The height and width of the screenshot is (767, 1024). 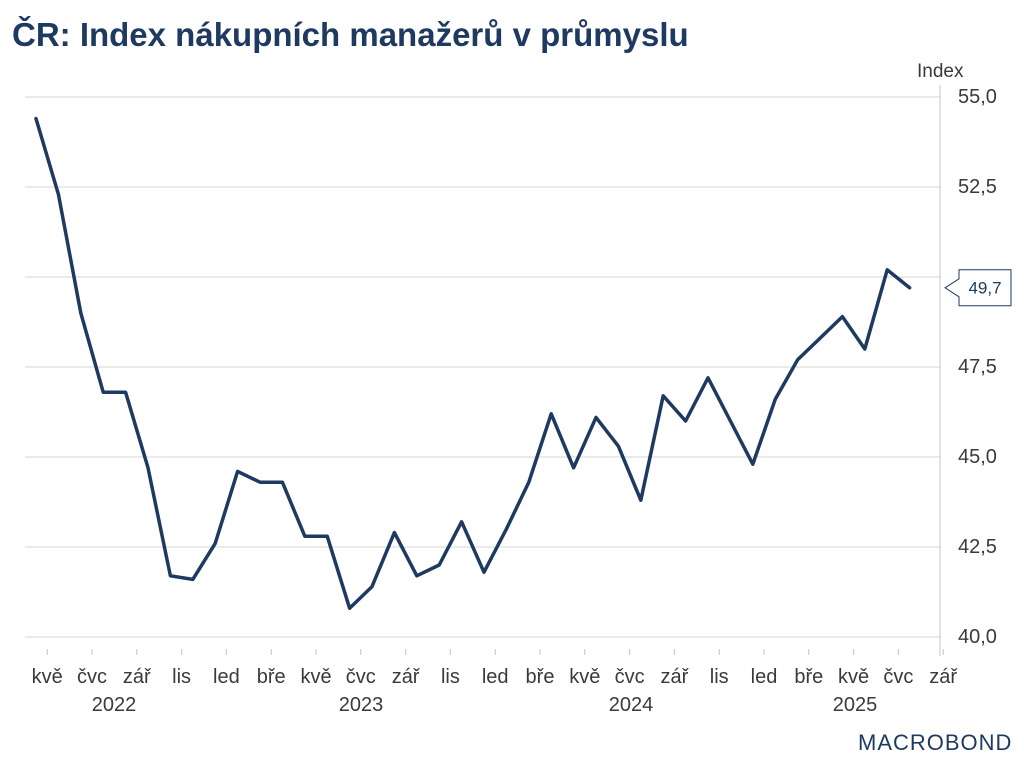 I want to click on y-tick-labels: 55,0 52,5 47,5 45,0 42,5 40,0, so click(x=977, y=367).